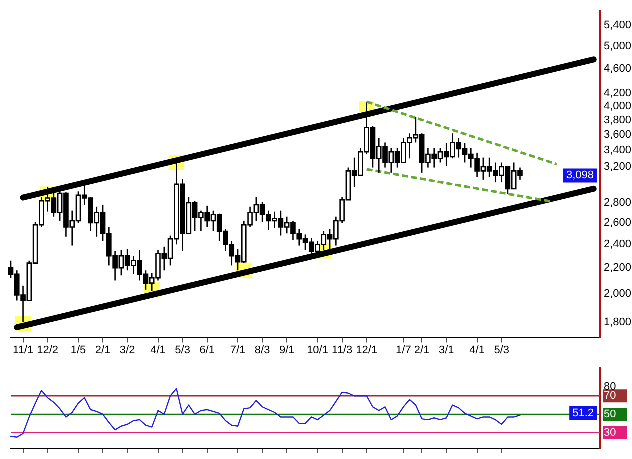  I want to click on y-tick-label: 50, so click(610, 414).